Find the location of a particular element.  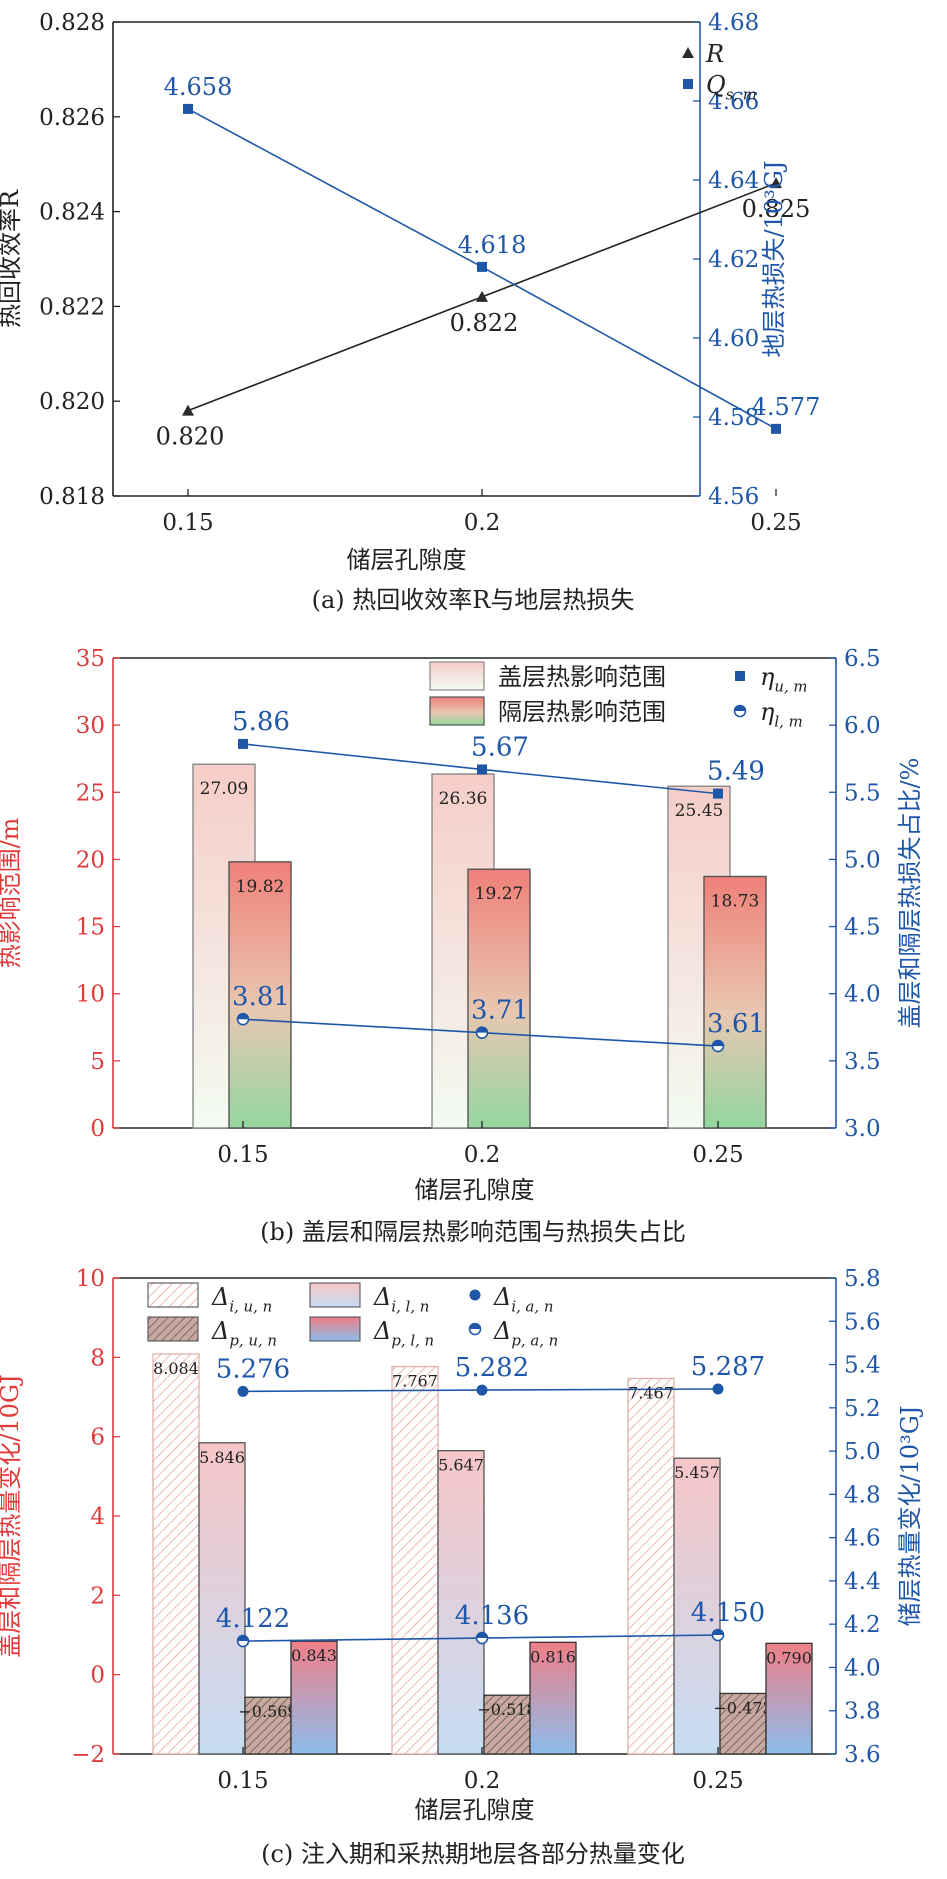

q-data-label: 4.618 is located at coordinates (492, 245).